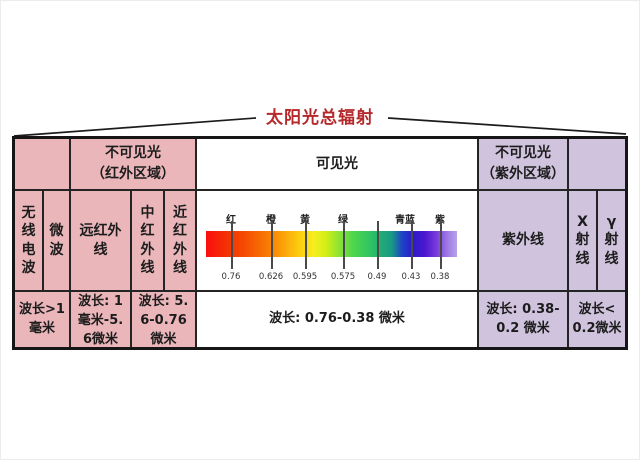 The image size is (640, 460). What do you see at coordinates (133, 174) in the screenshot?
I see `header-infrared-line2: （红外区域）` at bounding box center [133, 174].